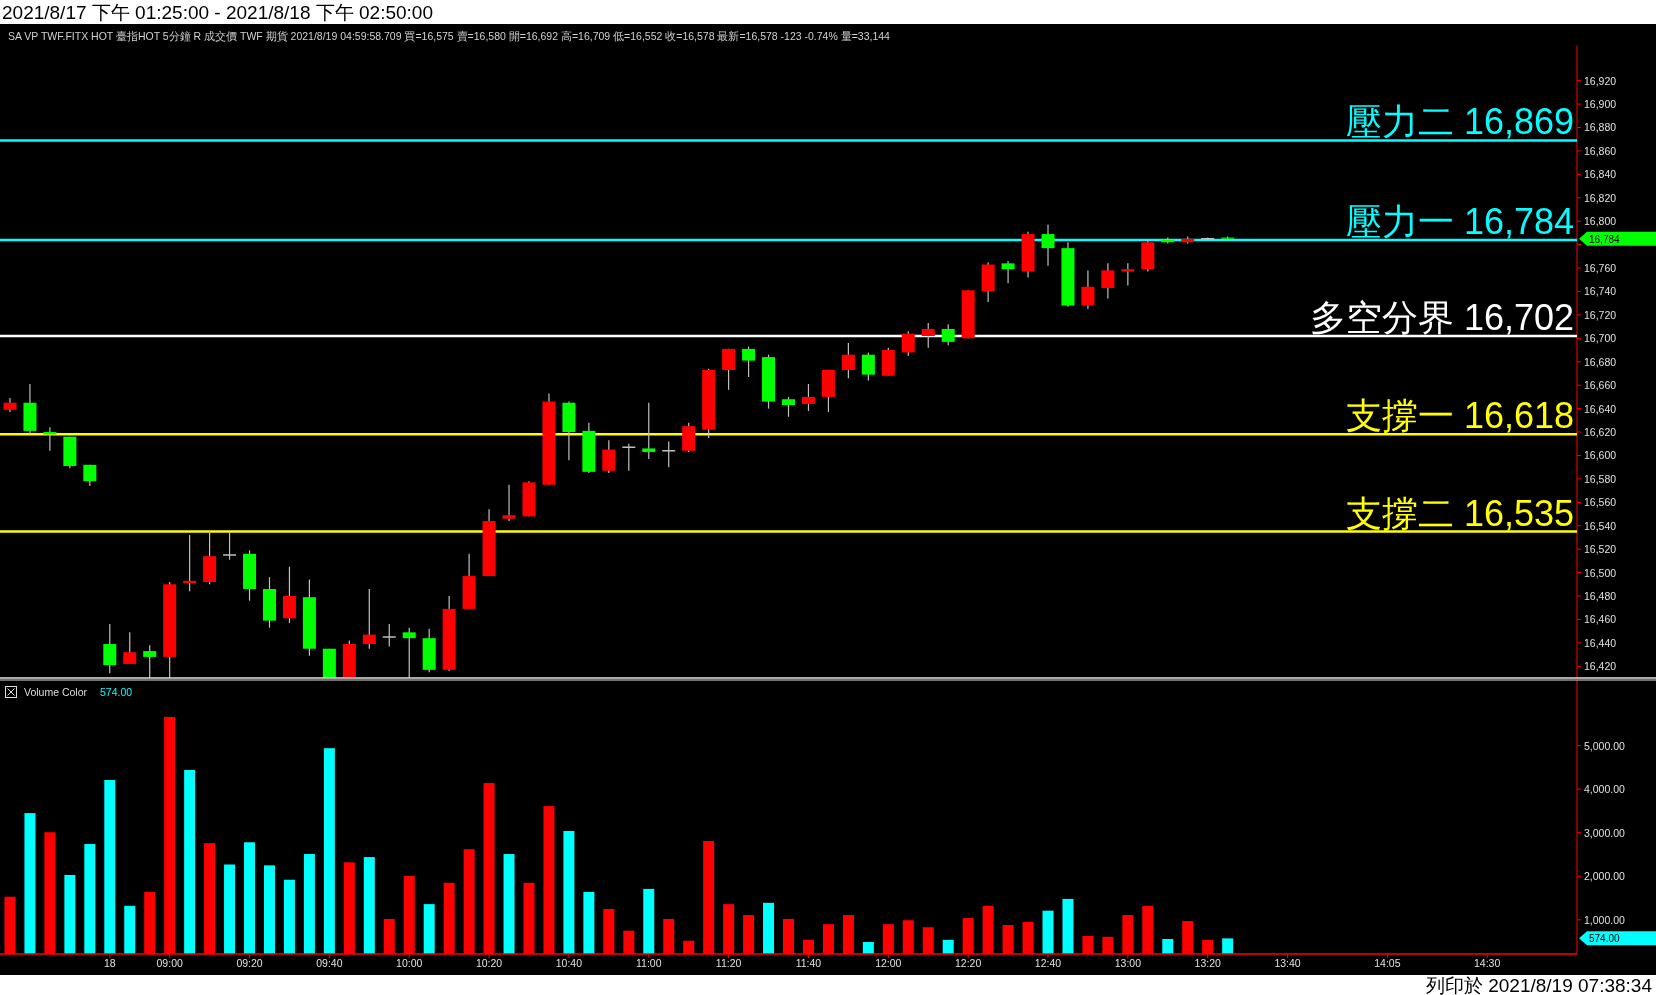  I want to click on y-tick-label: 16,900, so click(1600, 104).